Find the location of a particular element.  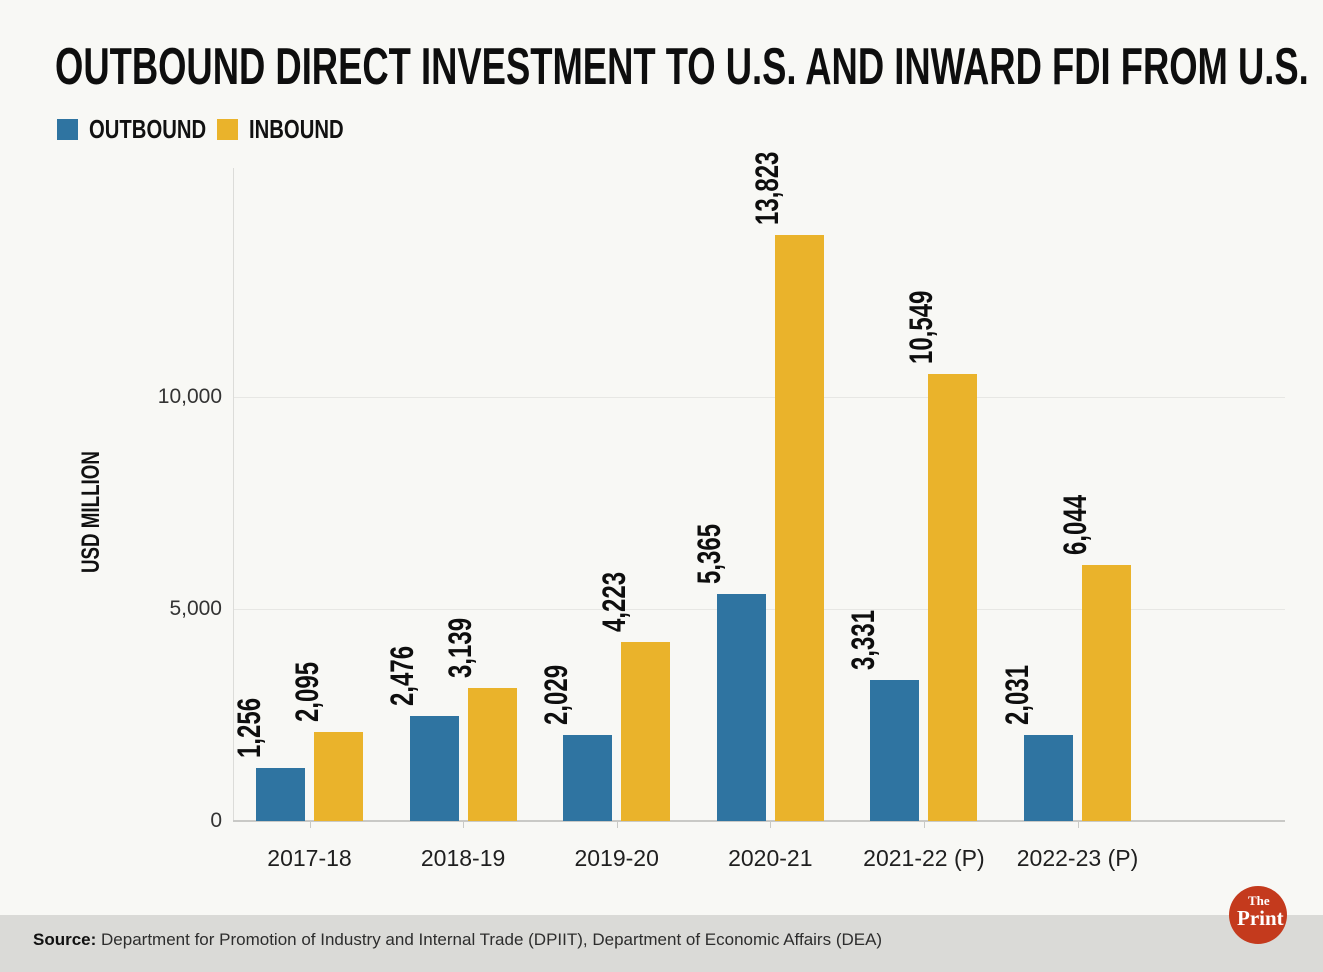

source-label: Source: is located at coordinates (65, 939).